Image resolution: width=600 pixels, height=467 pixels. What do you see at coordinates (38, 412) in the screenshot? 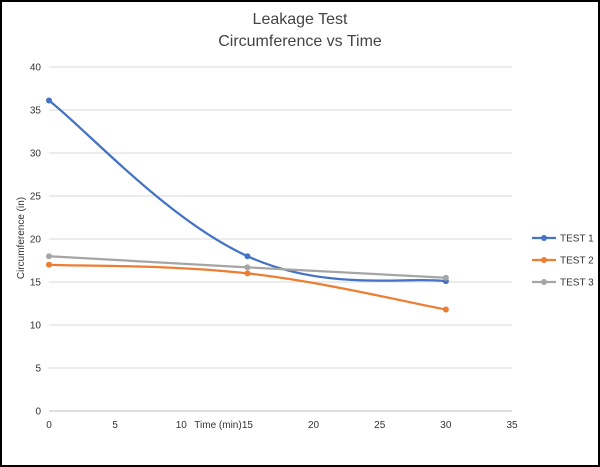
I see `y-tick-0: 0` at bounding box center [38, 412].